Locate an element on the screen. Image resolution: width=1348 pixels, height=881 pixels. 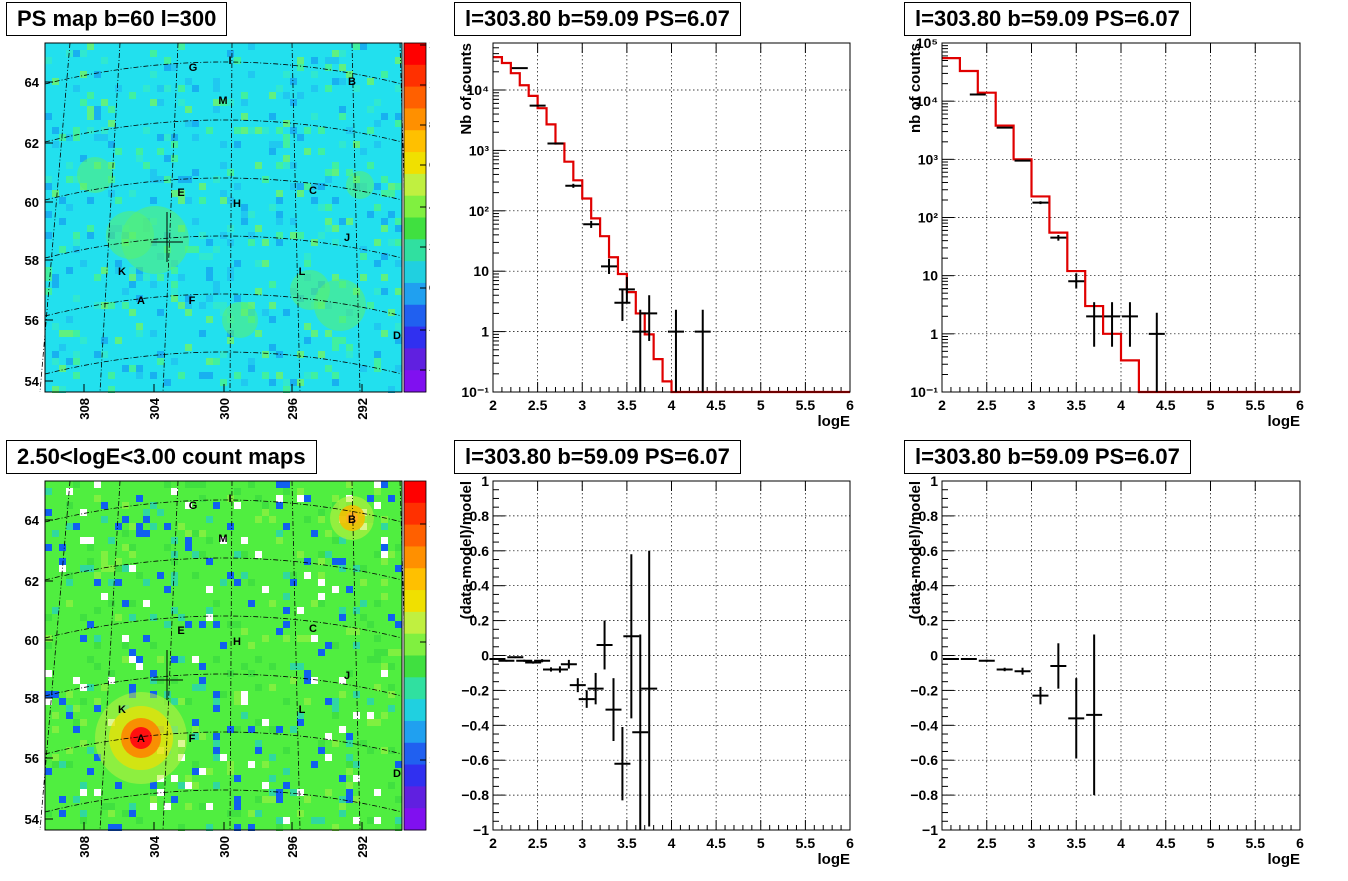
map-y-tick-label: 62 is located at coordinates (32, 581).